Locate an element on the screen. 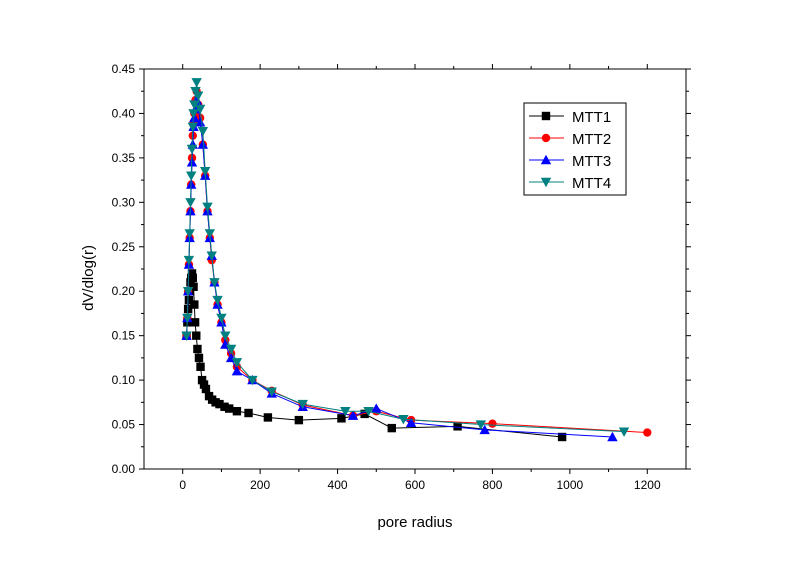 This screenshot has width=800, height=565. x-tick-label: 200 is located at coordinates (260, 485).